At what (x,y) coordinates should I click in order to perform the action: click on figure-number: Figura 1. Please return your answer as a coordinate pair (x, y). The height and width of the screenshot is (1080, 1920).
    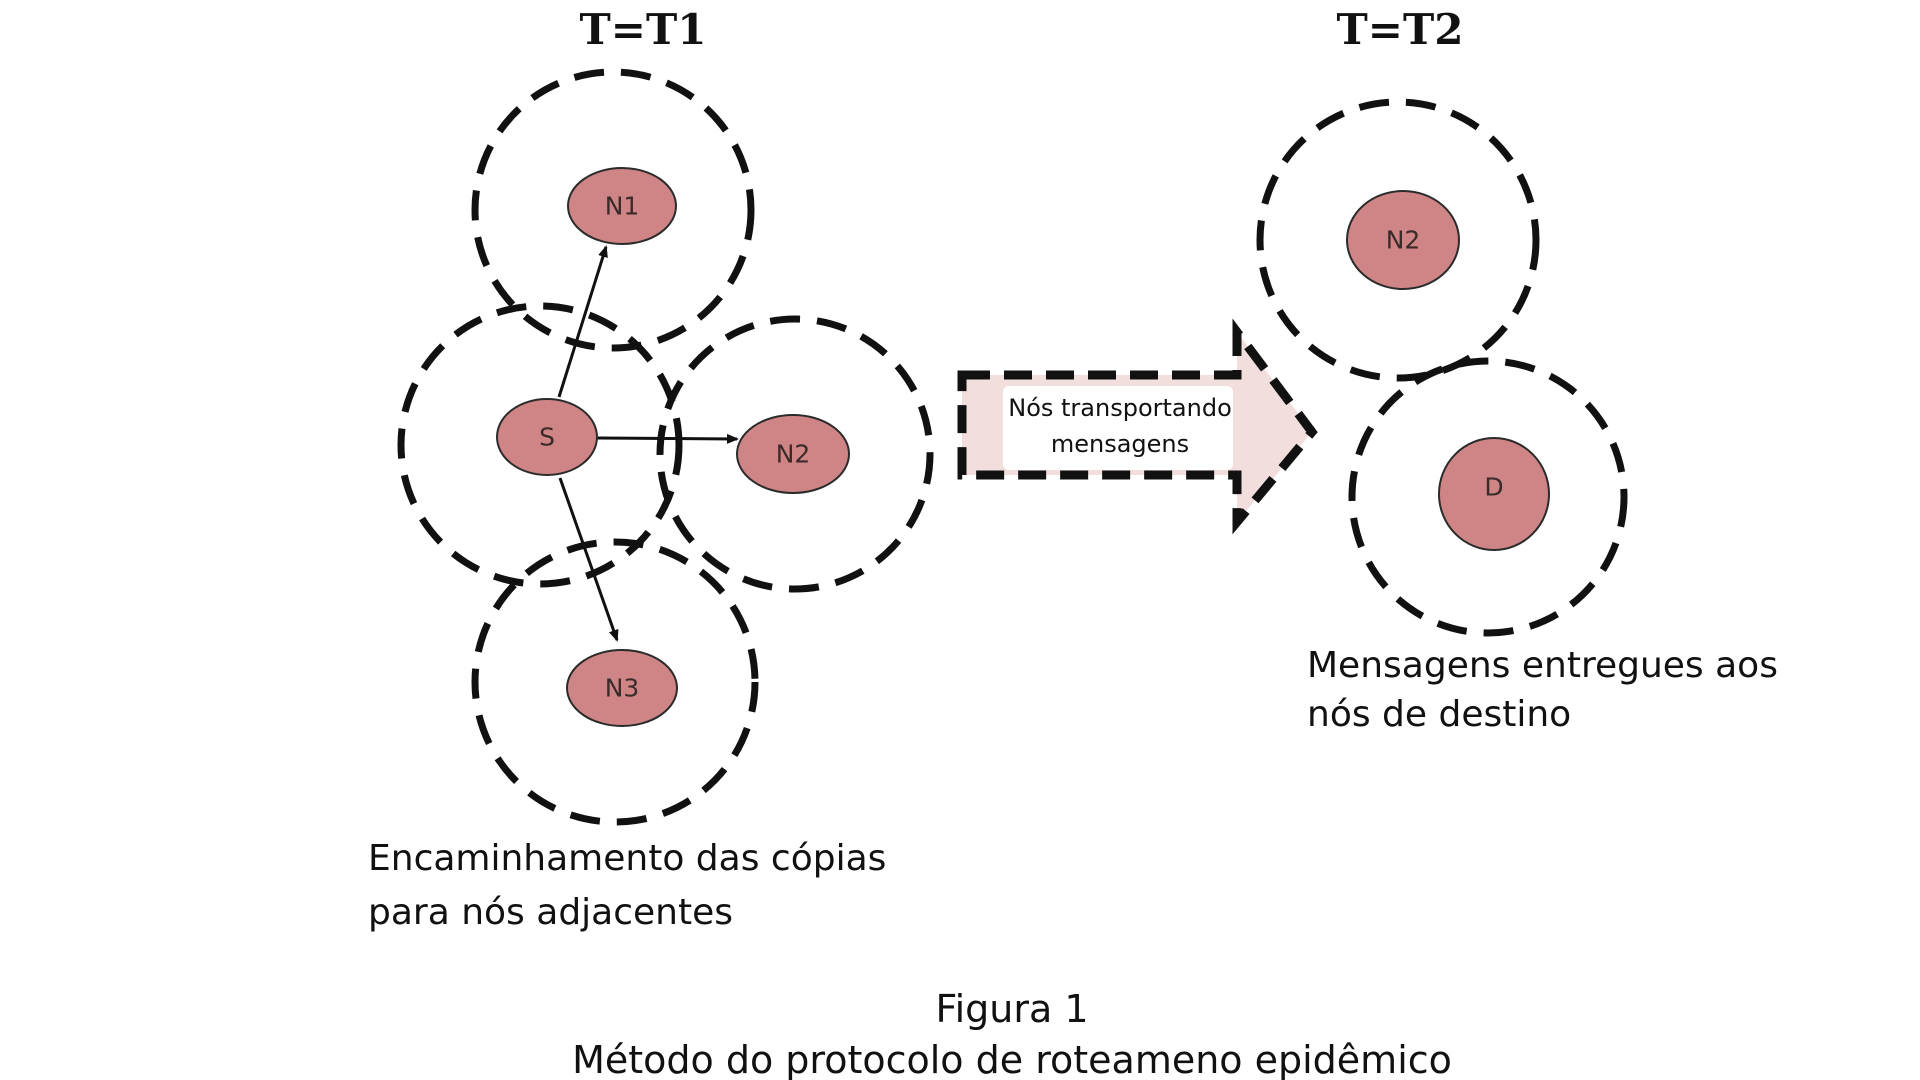
    Looking at the image, I should click on (1011, 1009).